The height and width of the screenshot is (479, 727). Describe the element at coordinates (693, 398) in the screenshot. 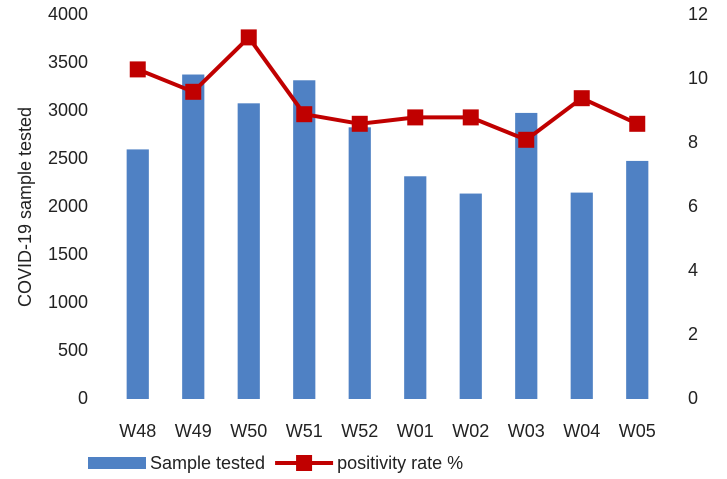

I see `y2-tick-label: 0` at that location.